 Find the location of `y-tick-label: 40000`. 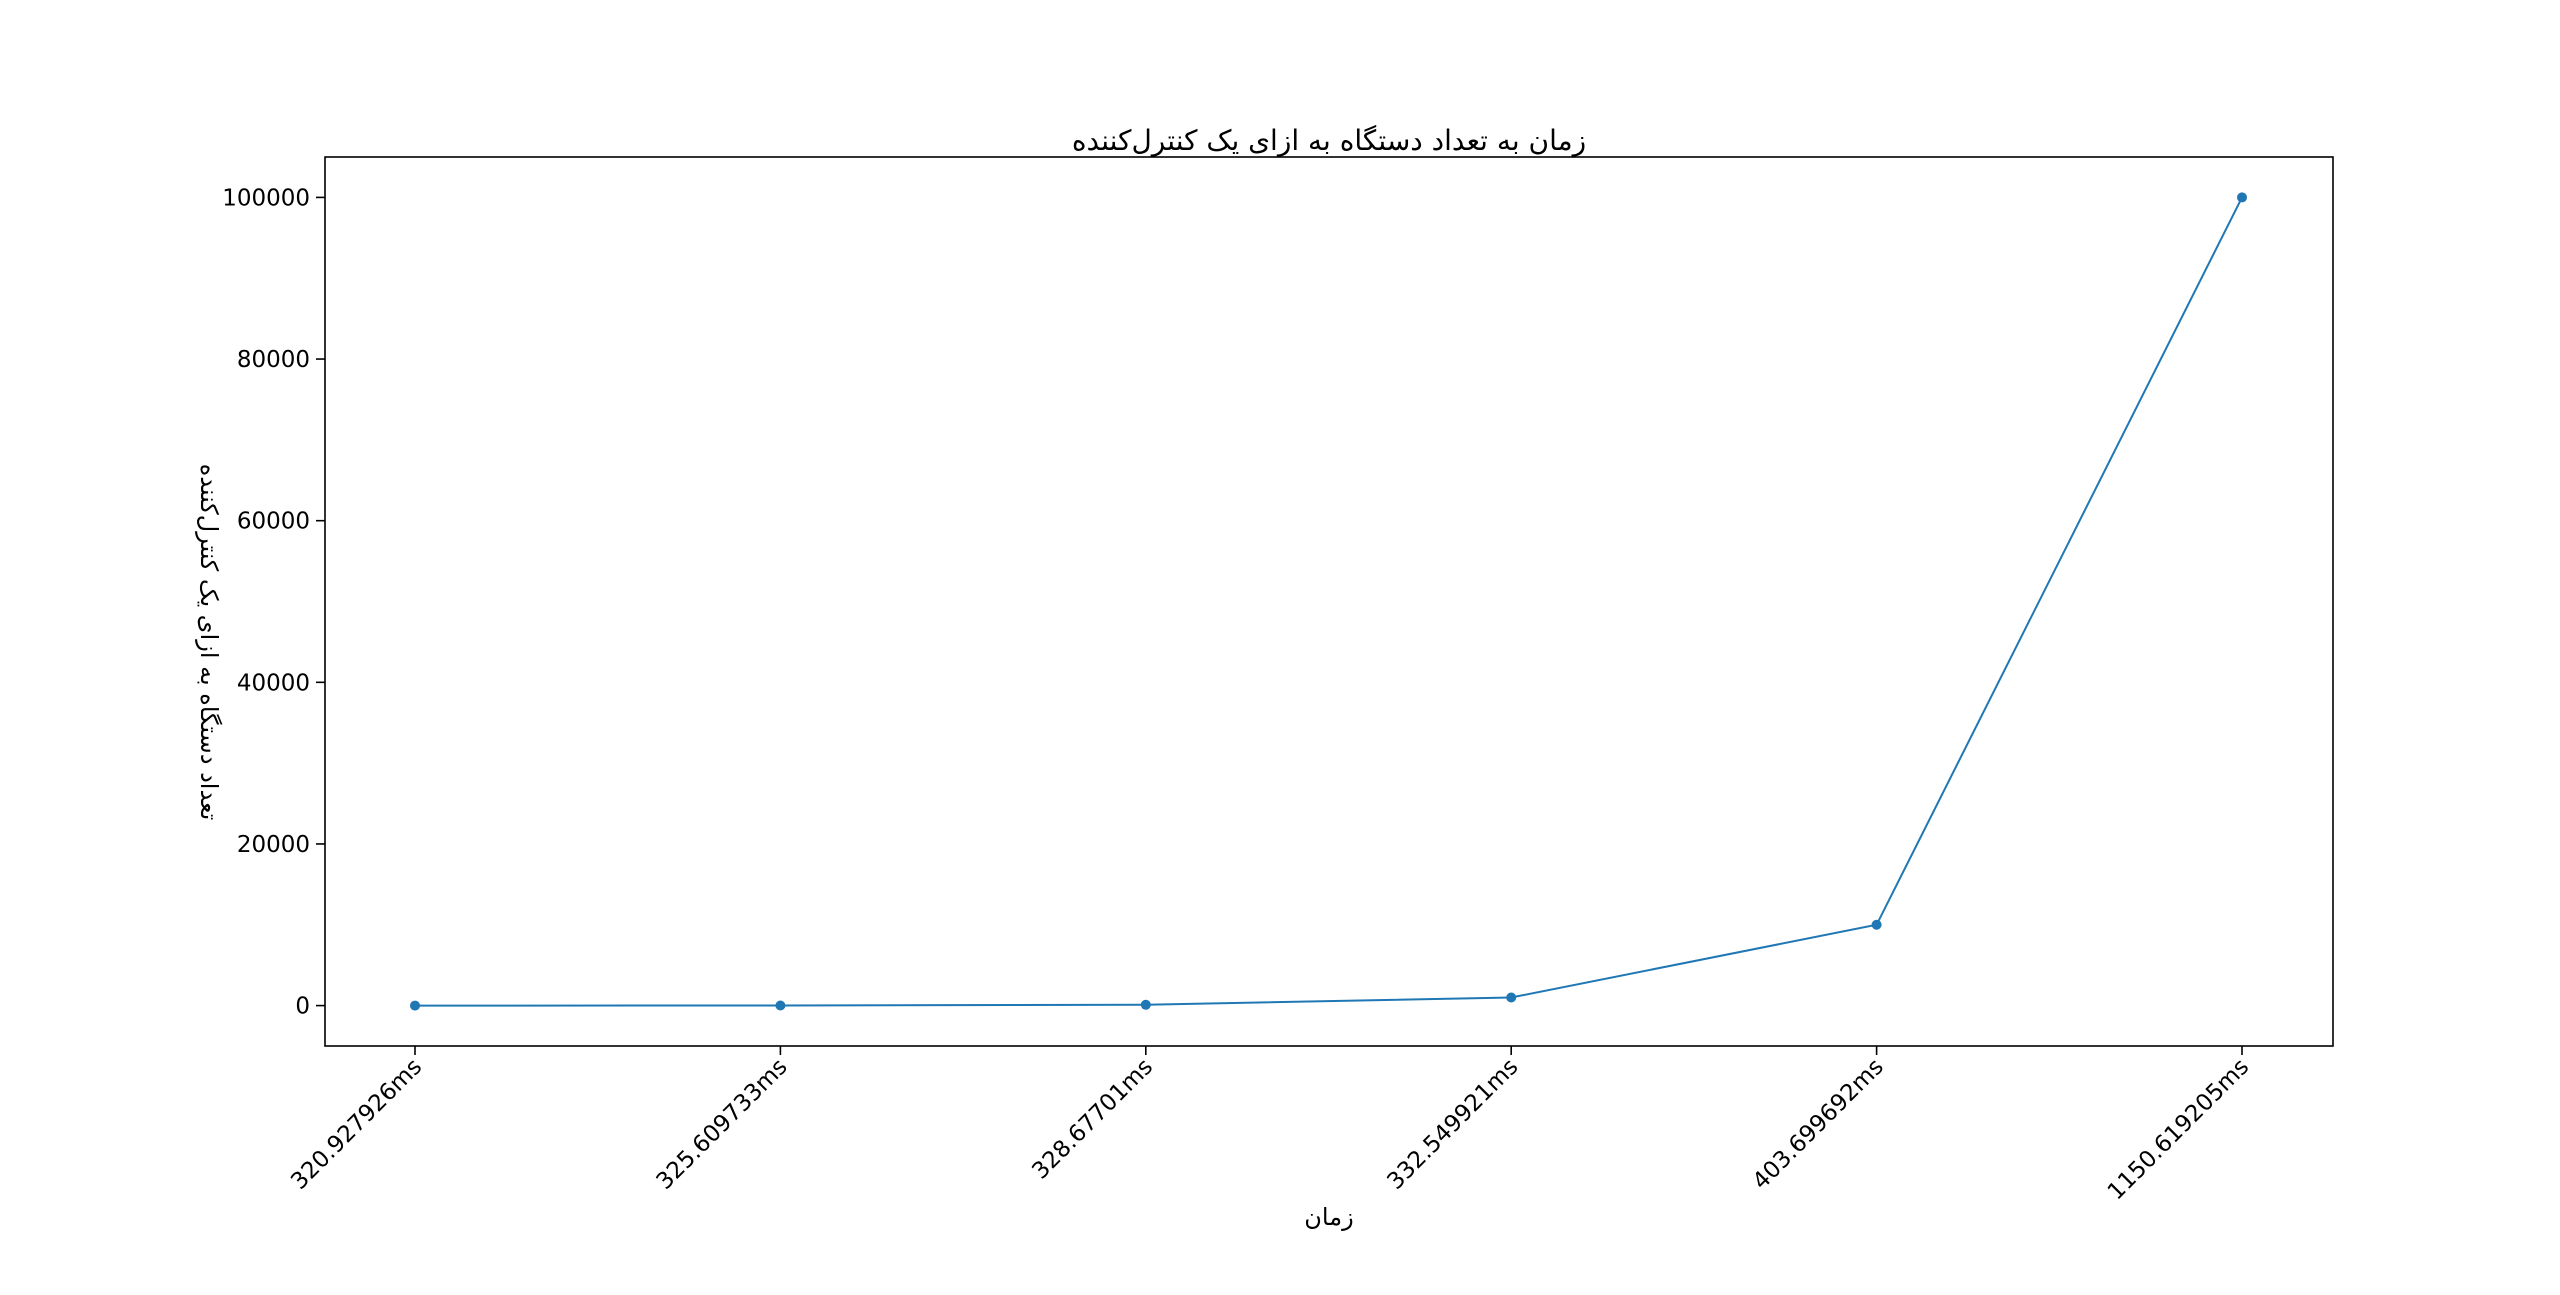

y-tick-label: 40000 is located at coordinates (273, 683).